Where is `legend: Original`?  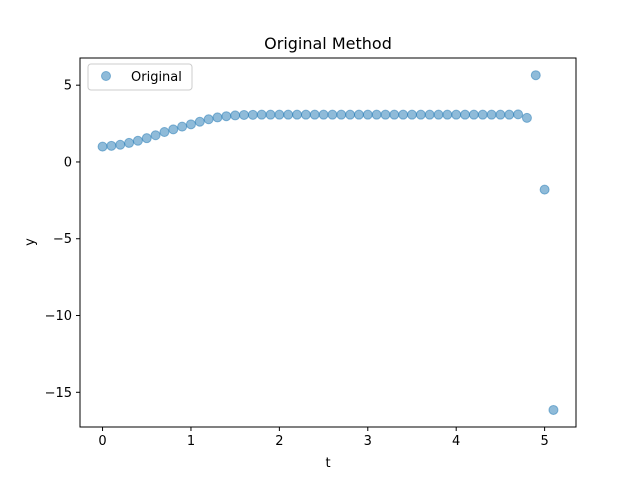 legend: Original is located at coordinates (140, 77).